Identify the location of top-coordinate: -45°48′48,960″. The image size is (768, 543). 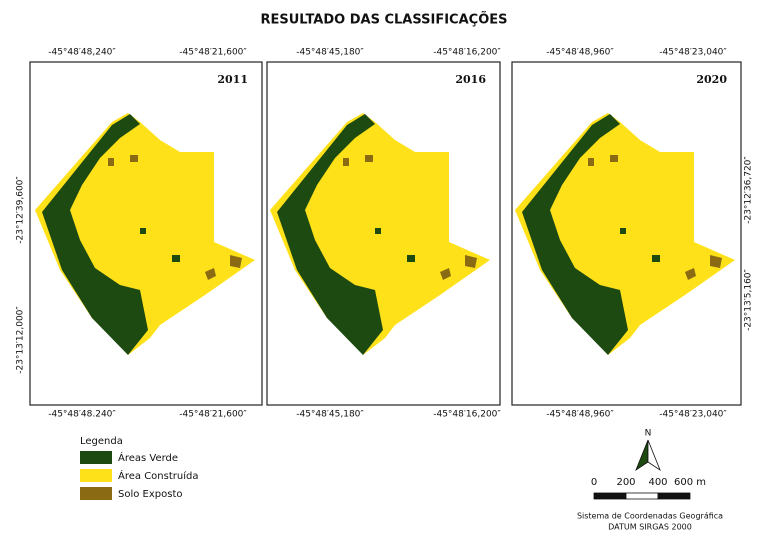
(580, 53).